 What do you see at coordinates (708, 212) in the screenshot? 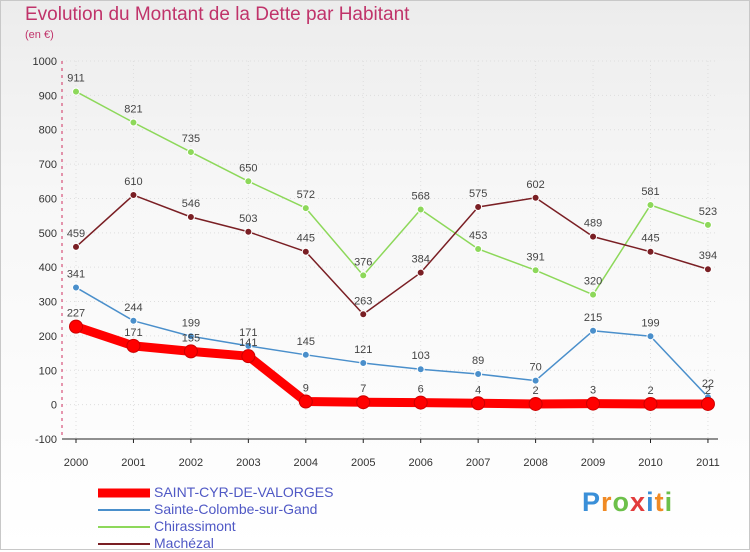
I see `data-label: 523` at bounding box center [708, 212].